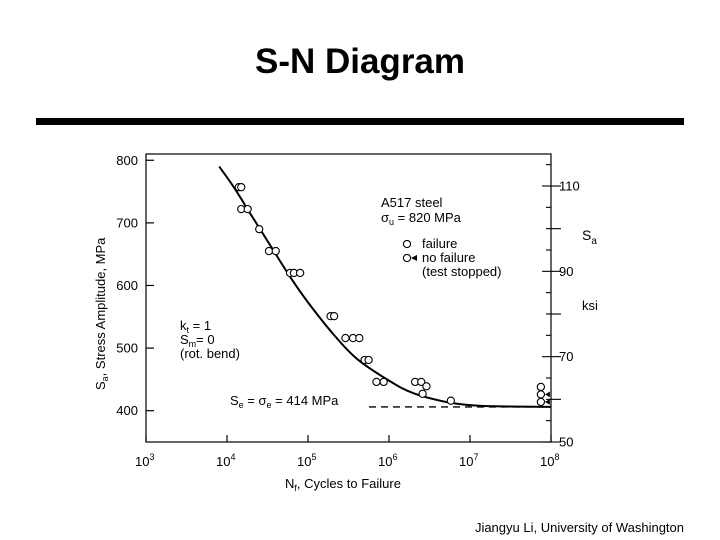 This screenshot has height=540, width=720. What do you see at coordinates (101, 313) in the screenshot?
I see `y-axis-title: Sa, Stress Amplitude, MPa` at bounding box center [101, 313].